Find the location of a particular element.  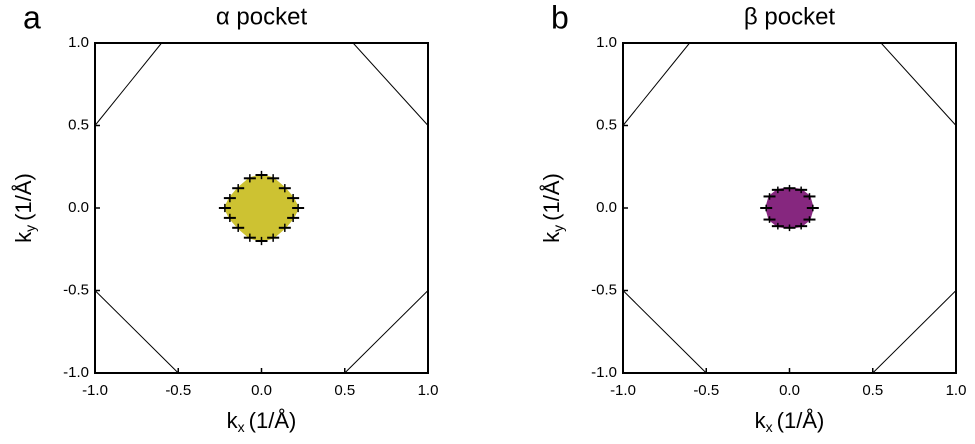

chart-title: α pocket is located at coordinates (262, 16).